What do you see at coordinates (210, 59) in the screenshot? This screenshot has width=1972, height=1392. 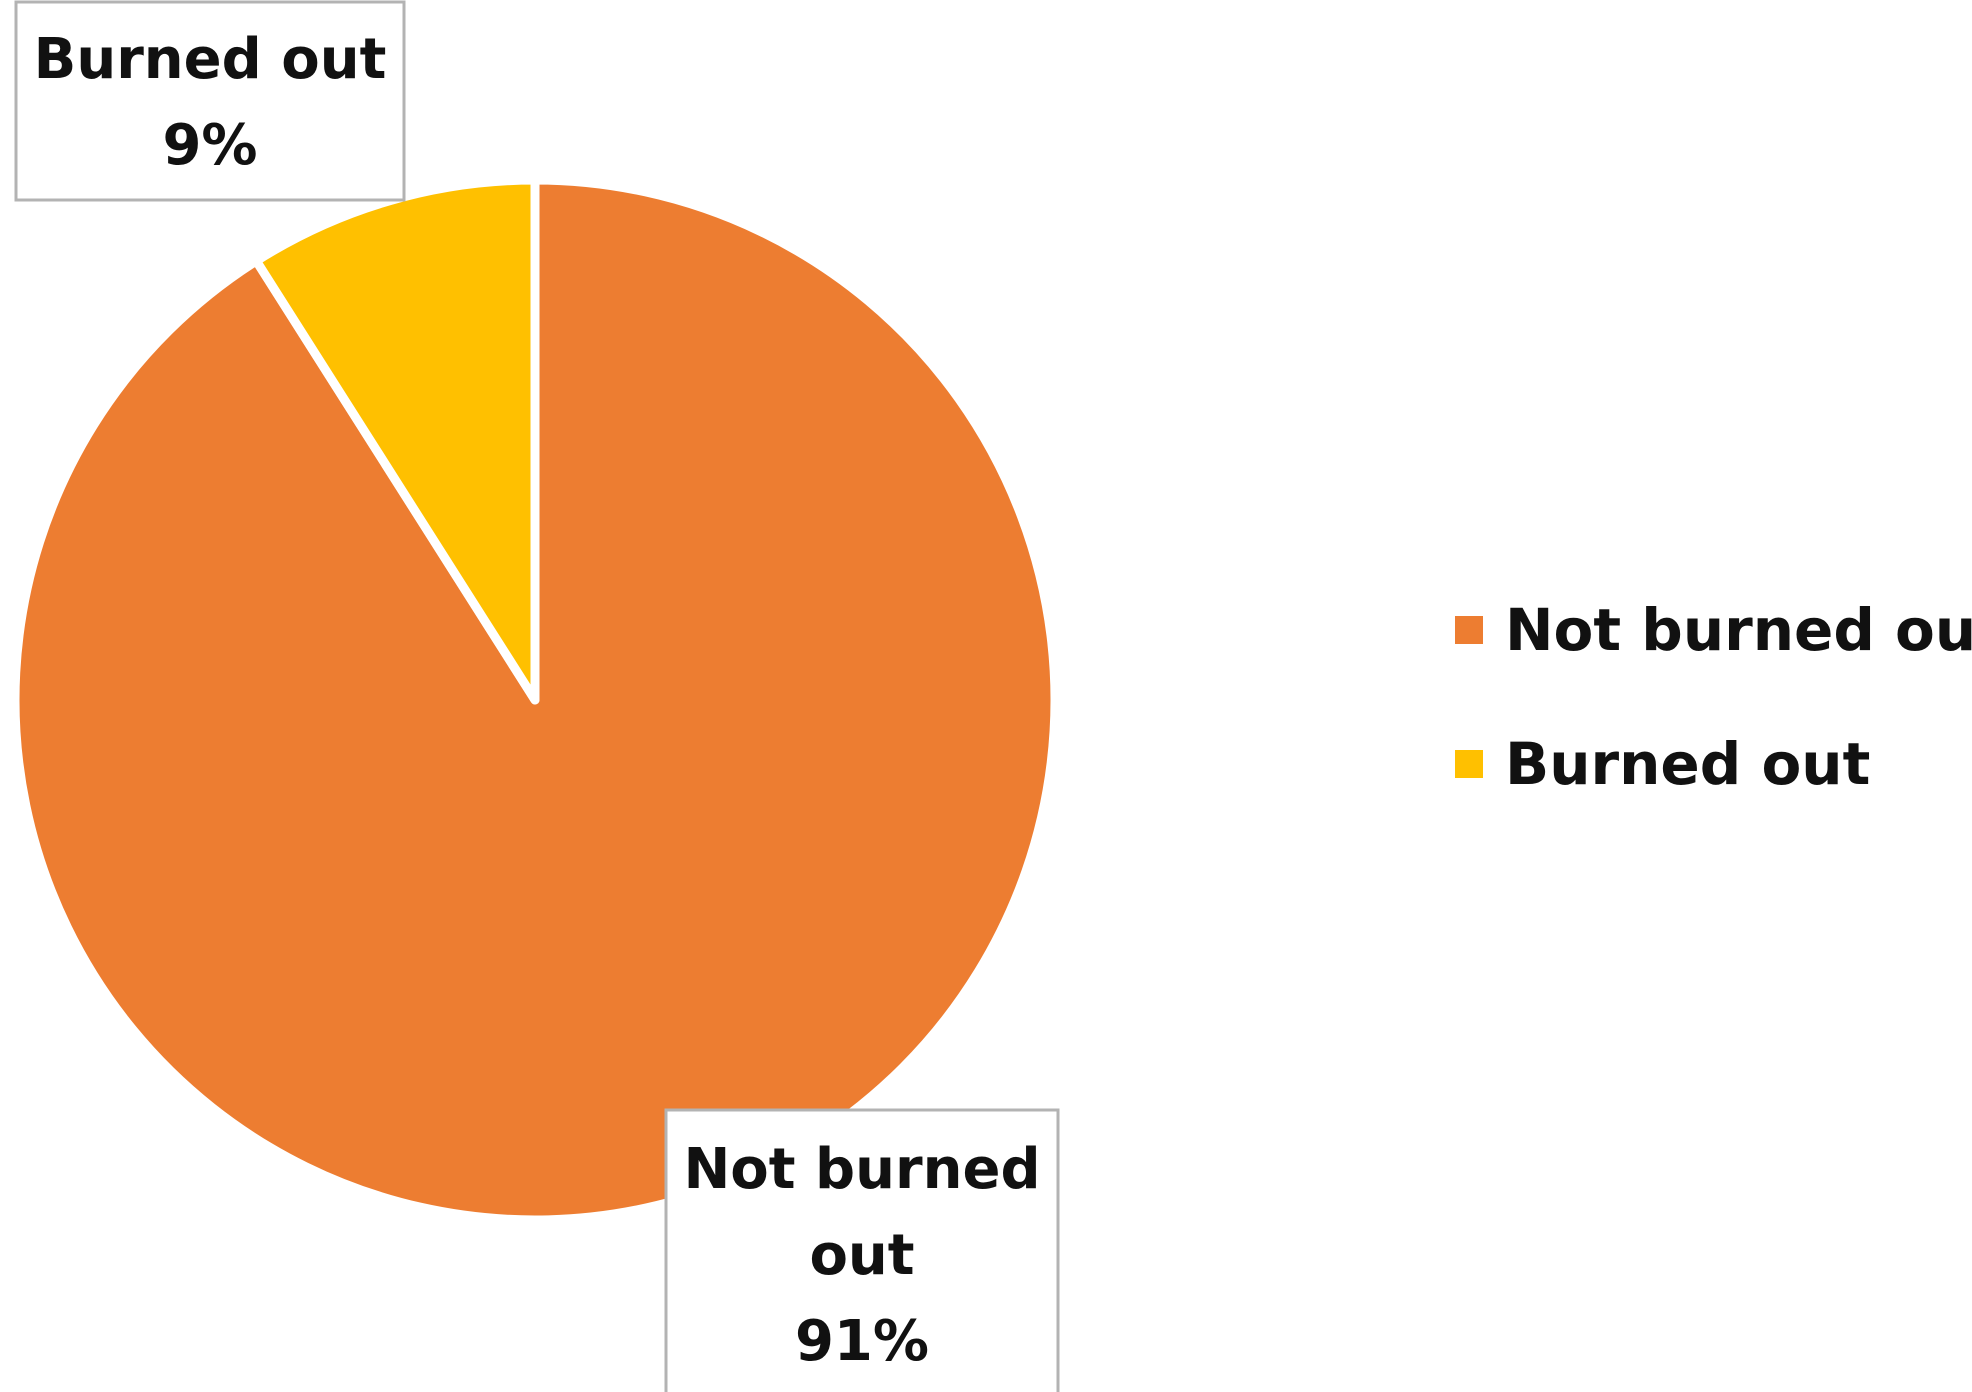 I see `data-label-line: Burned out` at bounding box center [210, 59].